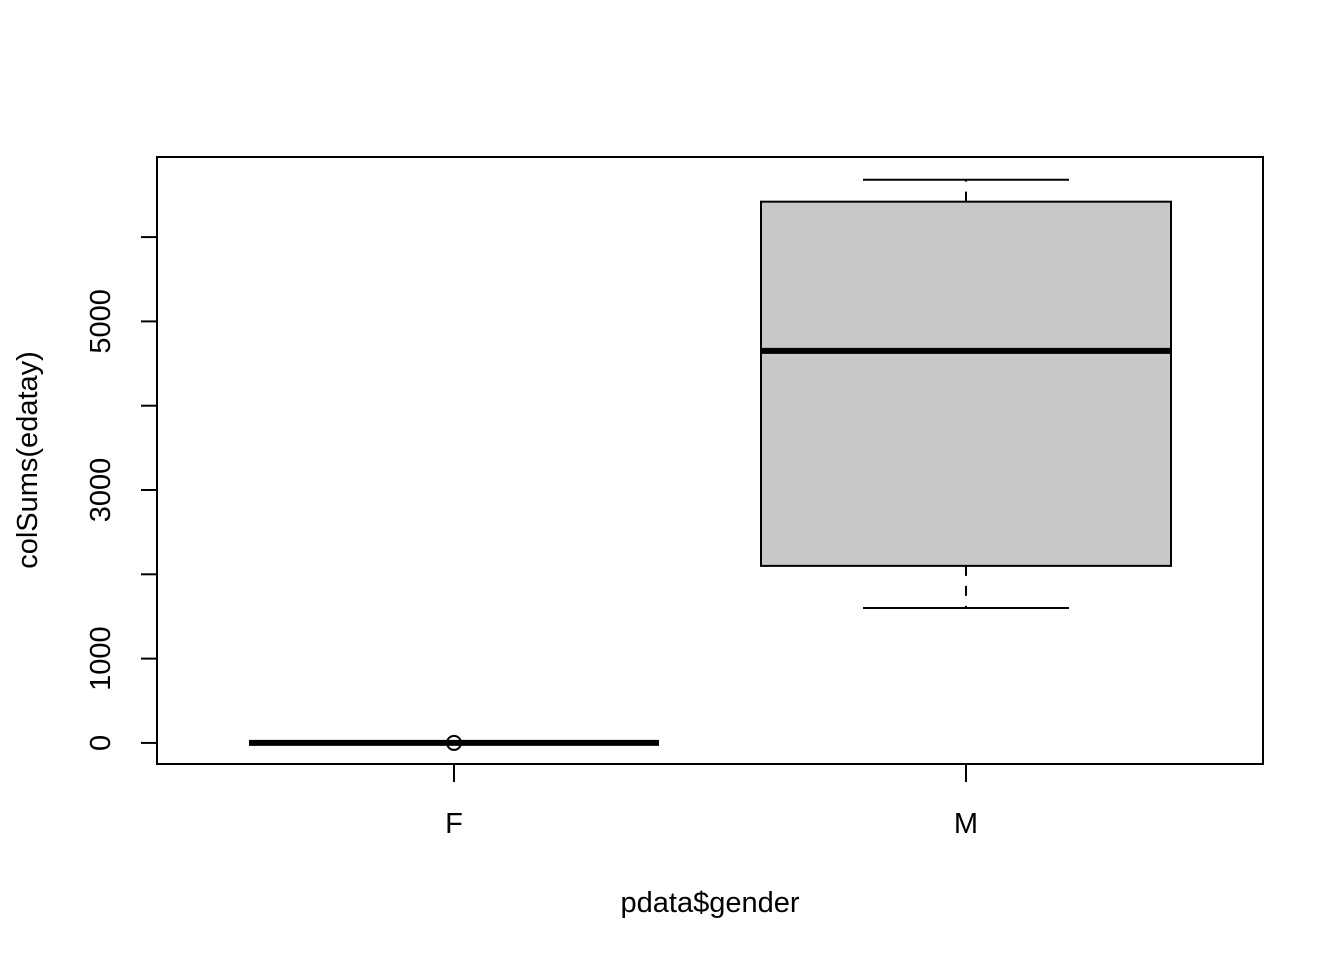  I want to click on y-tick-label: 0, so click(101, 743).